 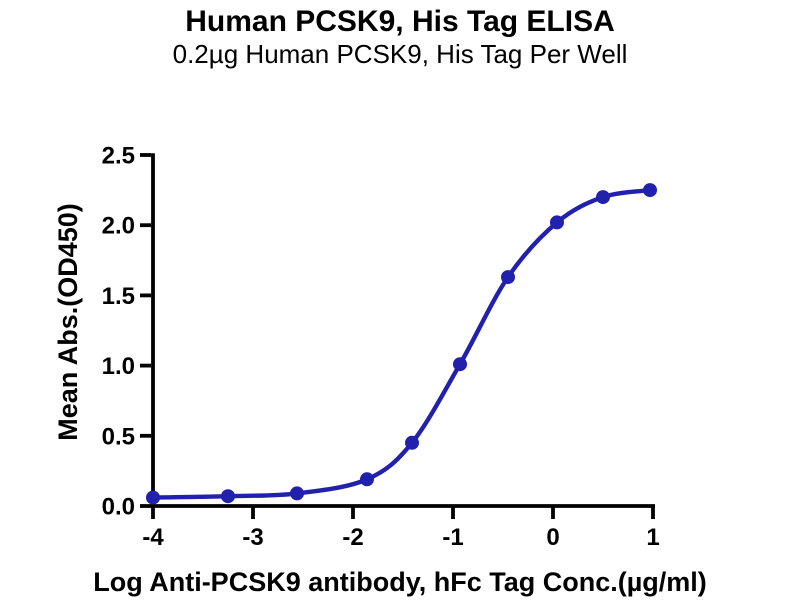 I want to click on y-tick-label: 2.5, so click(x=118, y=156).